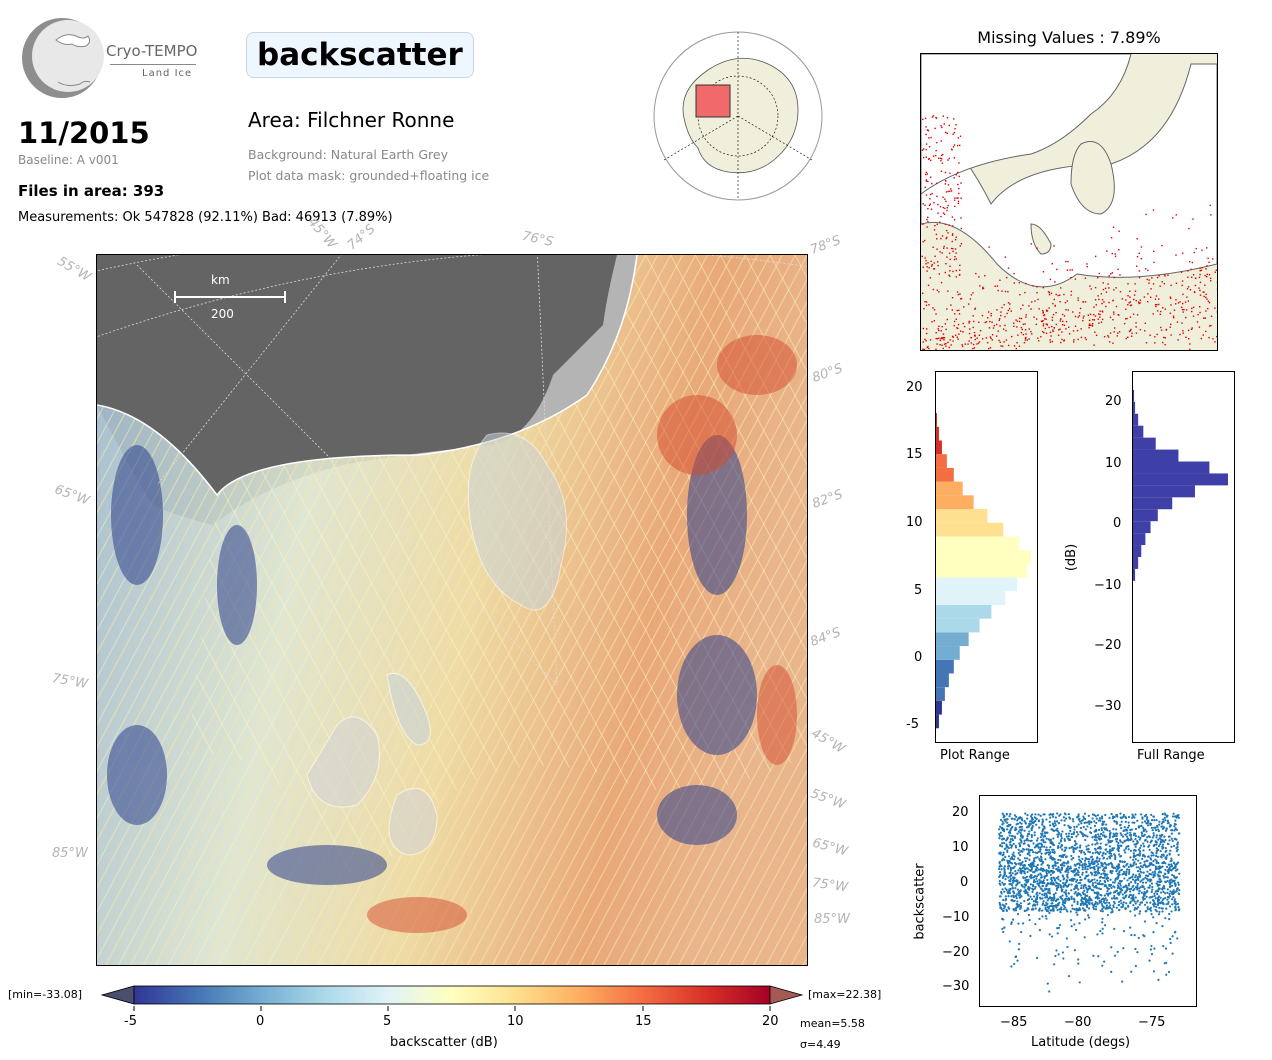  What do you see at coordinates (971, 598) in the screenshot?
I see `hist-plot-bar` at bounding box center [971, 598].